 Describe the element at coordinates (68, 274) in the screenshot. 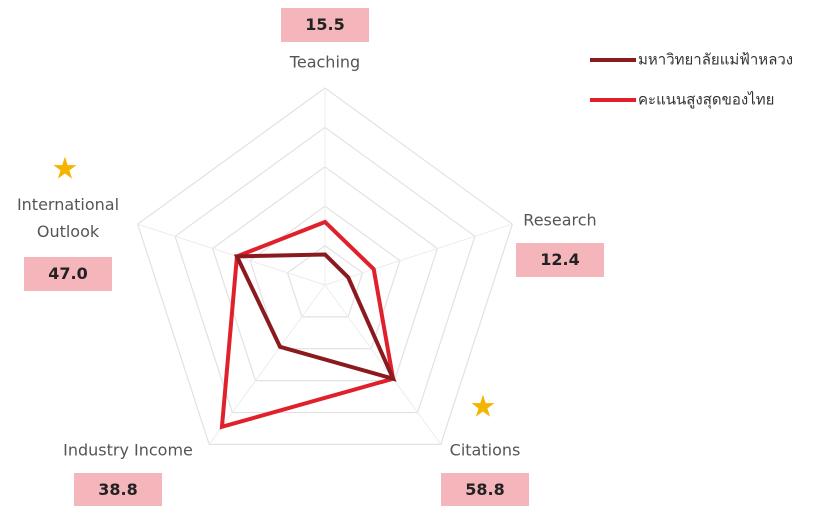

I see `value-label: 47.0` at that location.